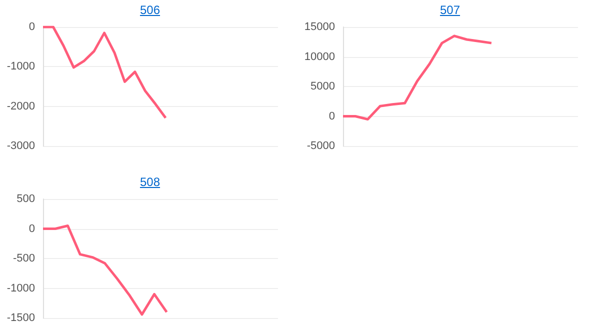 The height and width of the screenshot is (334, 607). What do you see at coordinates (320, 146) in the screenshot?
I see `y-tick-label: -5000` at bounding box center [320, 146].